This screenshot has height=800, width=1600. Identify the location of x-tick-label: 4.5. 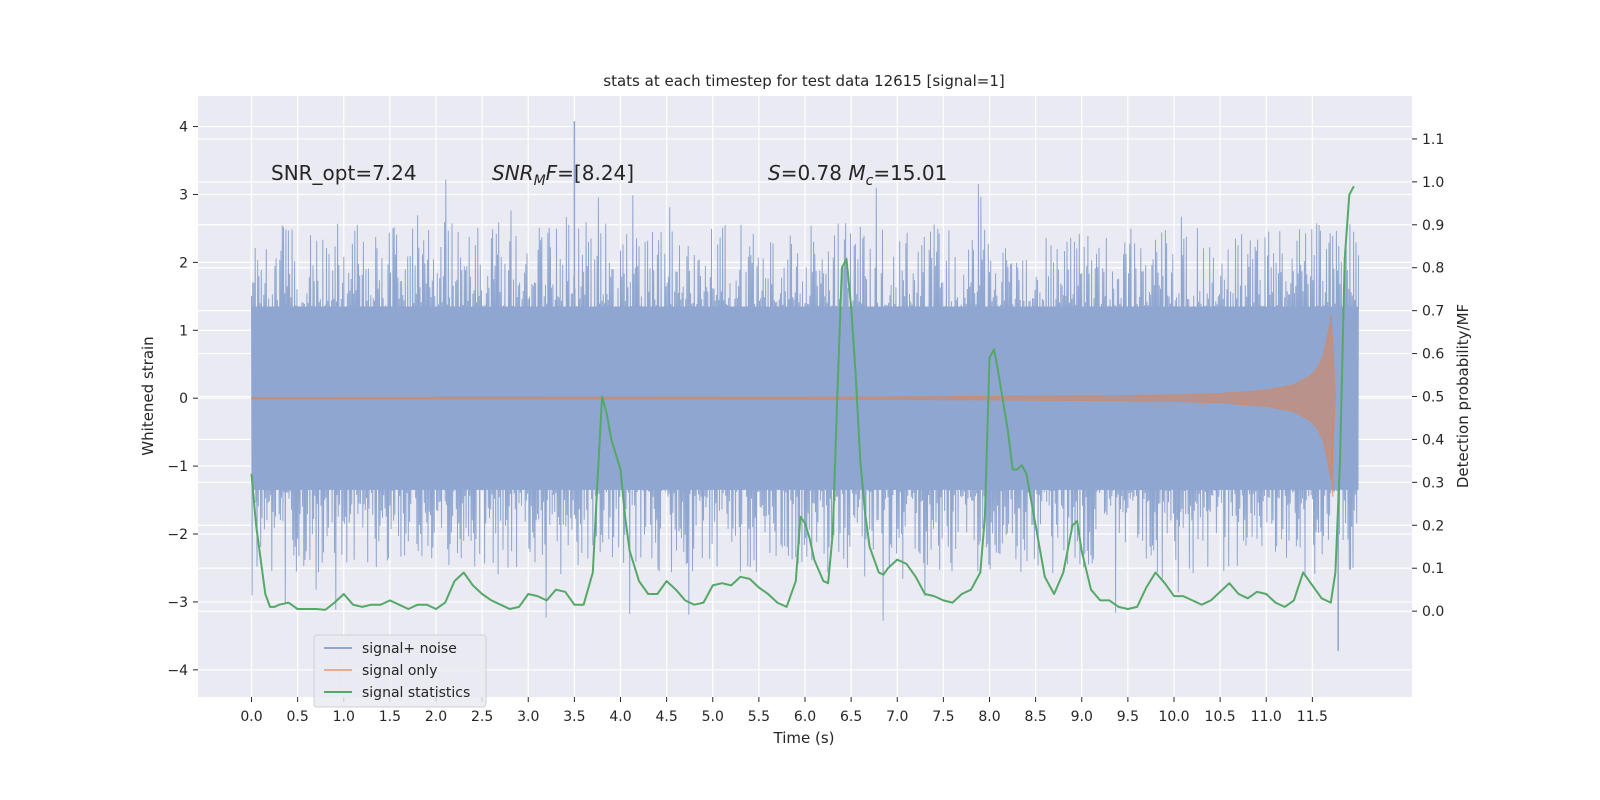
(666, 717).